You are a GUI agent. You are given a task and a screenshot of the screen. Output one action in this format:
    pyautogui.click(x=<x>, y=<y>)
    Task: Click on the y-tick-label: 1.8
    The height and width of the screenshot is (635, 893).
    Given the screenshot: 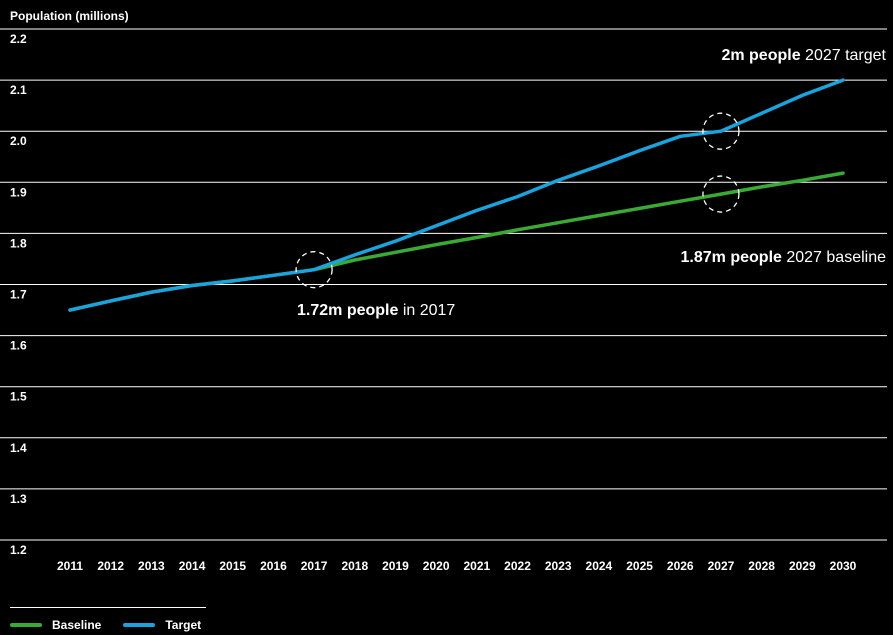 What is the action you would take?
    pyautogui.click(x=18, y=243)
    